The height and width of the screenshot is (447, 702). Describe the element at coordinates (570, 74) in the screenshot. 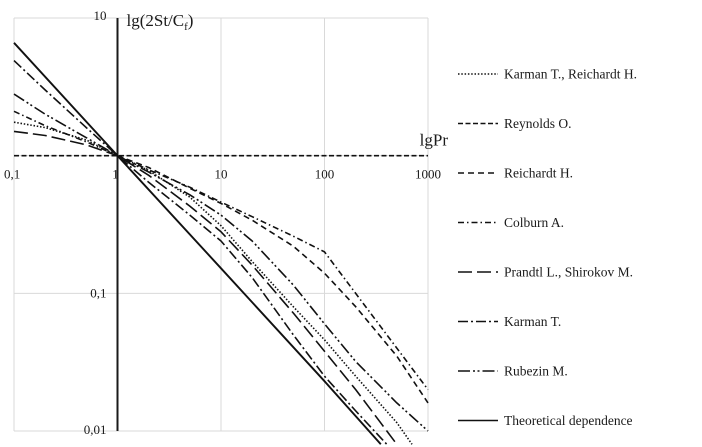

I see `legend-label-0: Karman T., Reichardt H.` at that location.